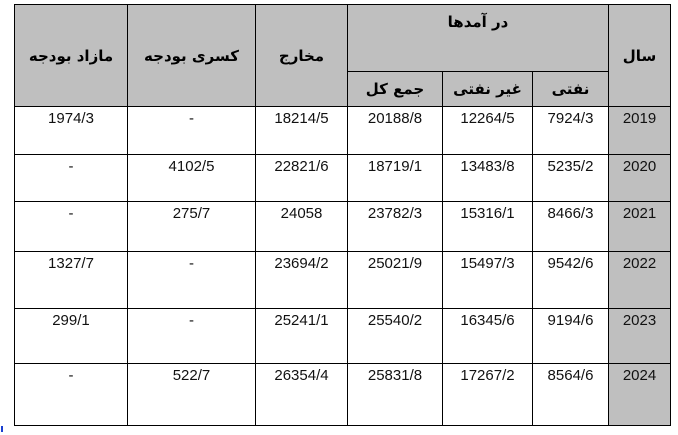 This screenshot has width=678, height=435. Describe the element at coordinates (570, 178) in the screenshot. I see `cell-oil: 5235/2` at that location.